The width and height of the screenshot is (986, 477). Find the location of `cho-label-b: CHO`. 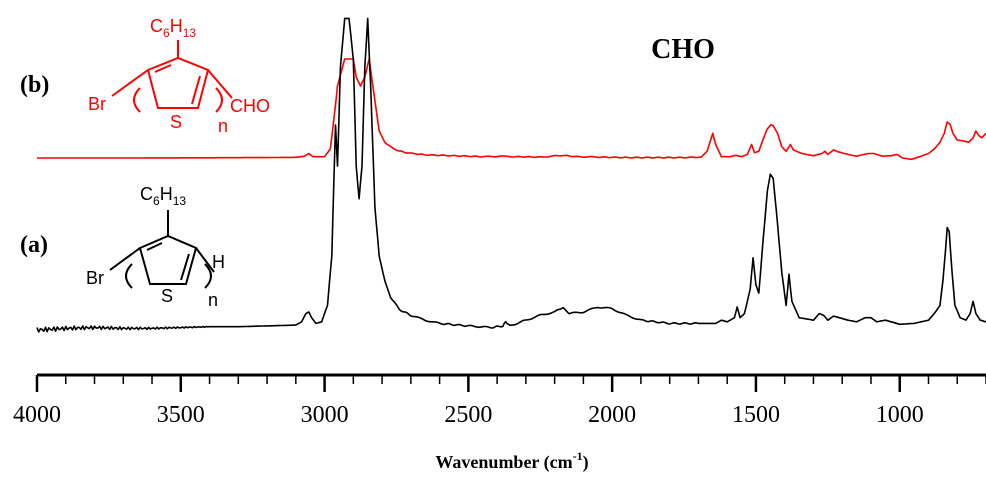

cho-label-b: CHO is located at coordinates (250, 106).